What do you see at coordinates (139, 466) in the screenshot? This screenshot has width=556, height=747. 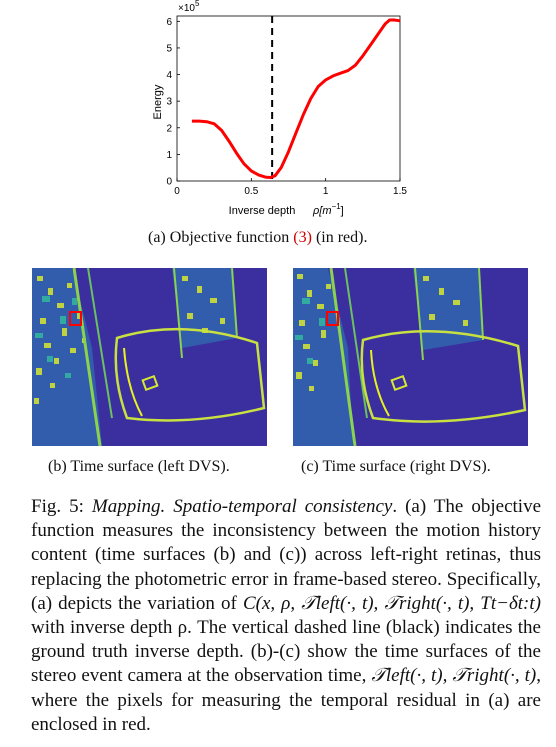 I see `caption-b: (b) Time surface (left DVS).` at bounding box center [139, 466].